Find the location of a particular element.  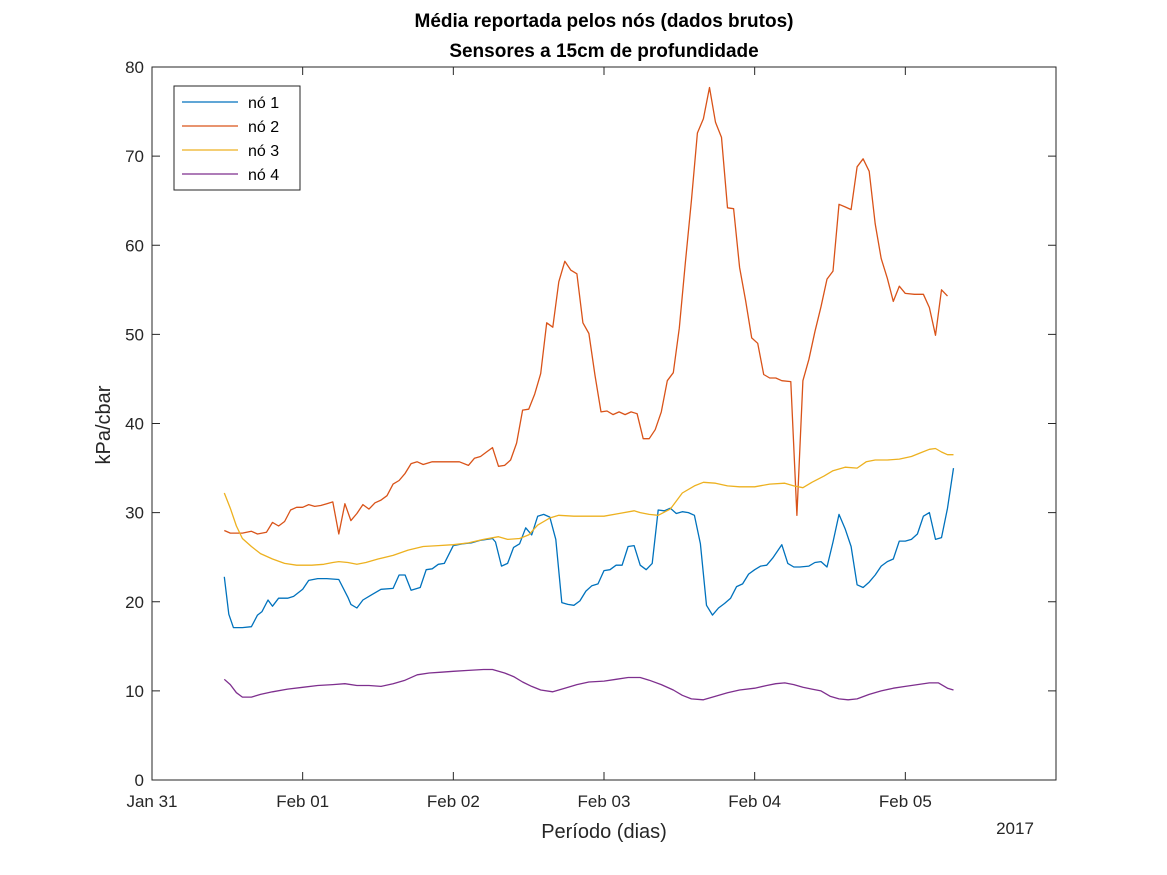

y-tick-label: 70 is located at coordinates (134, 156).